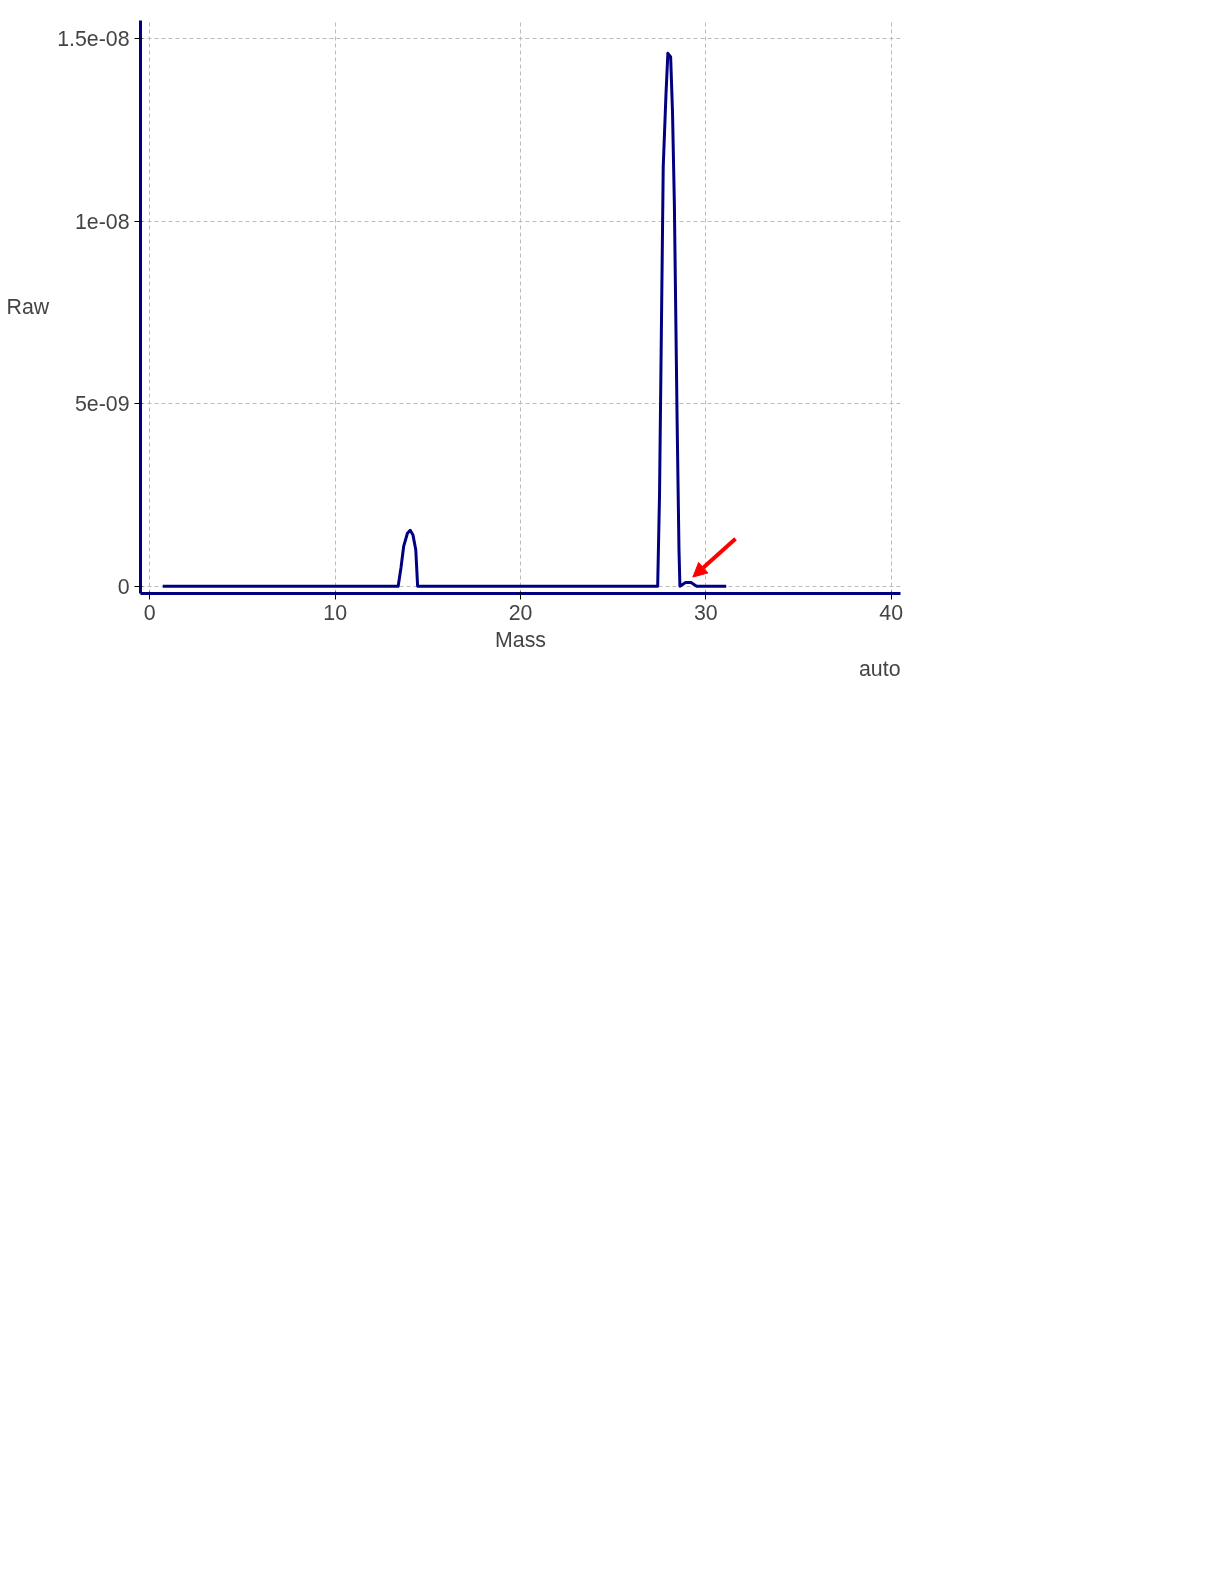 Image resolution: width=1224 pixels, height=1584 pixels. Describe the element at coordinates (102, 404) in the screenshot. I see `y-tick-label: 5e-09` at that location.